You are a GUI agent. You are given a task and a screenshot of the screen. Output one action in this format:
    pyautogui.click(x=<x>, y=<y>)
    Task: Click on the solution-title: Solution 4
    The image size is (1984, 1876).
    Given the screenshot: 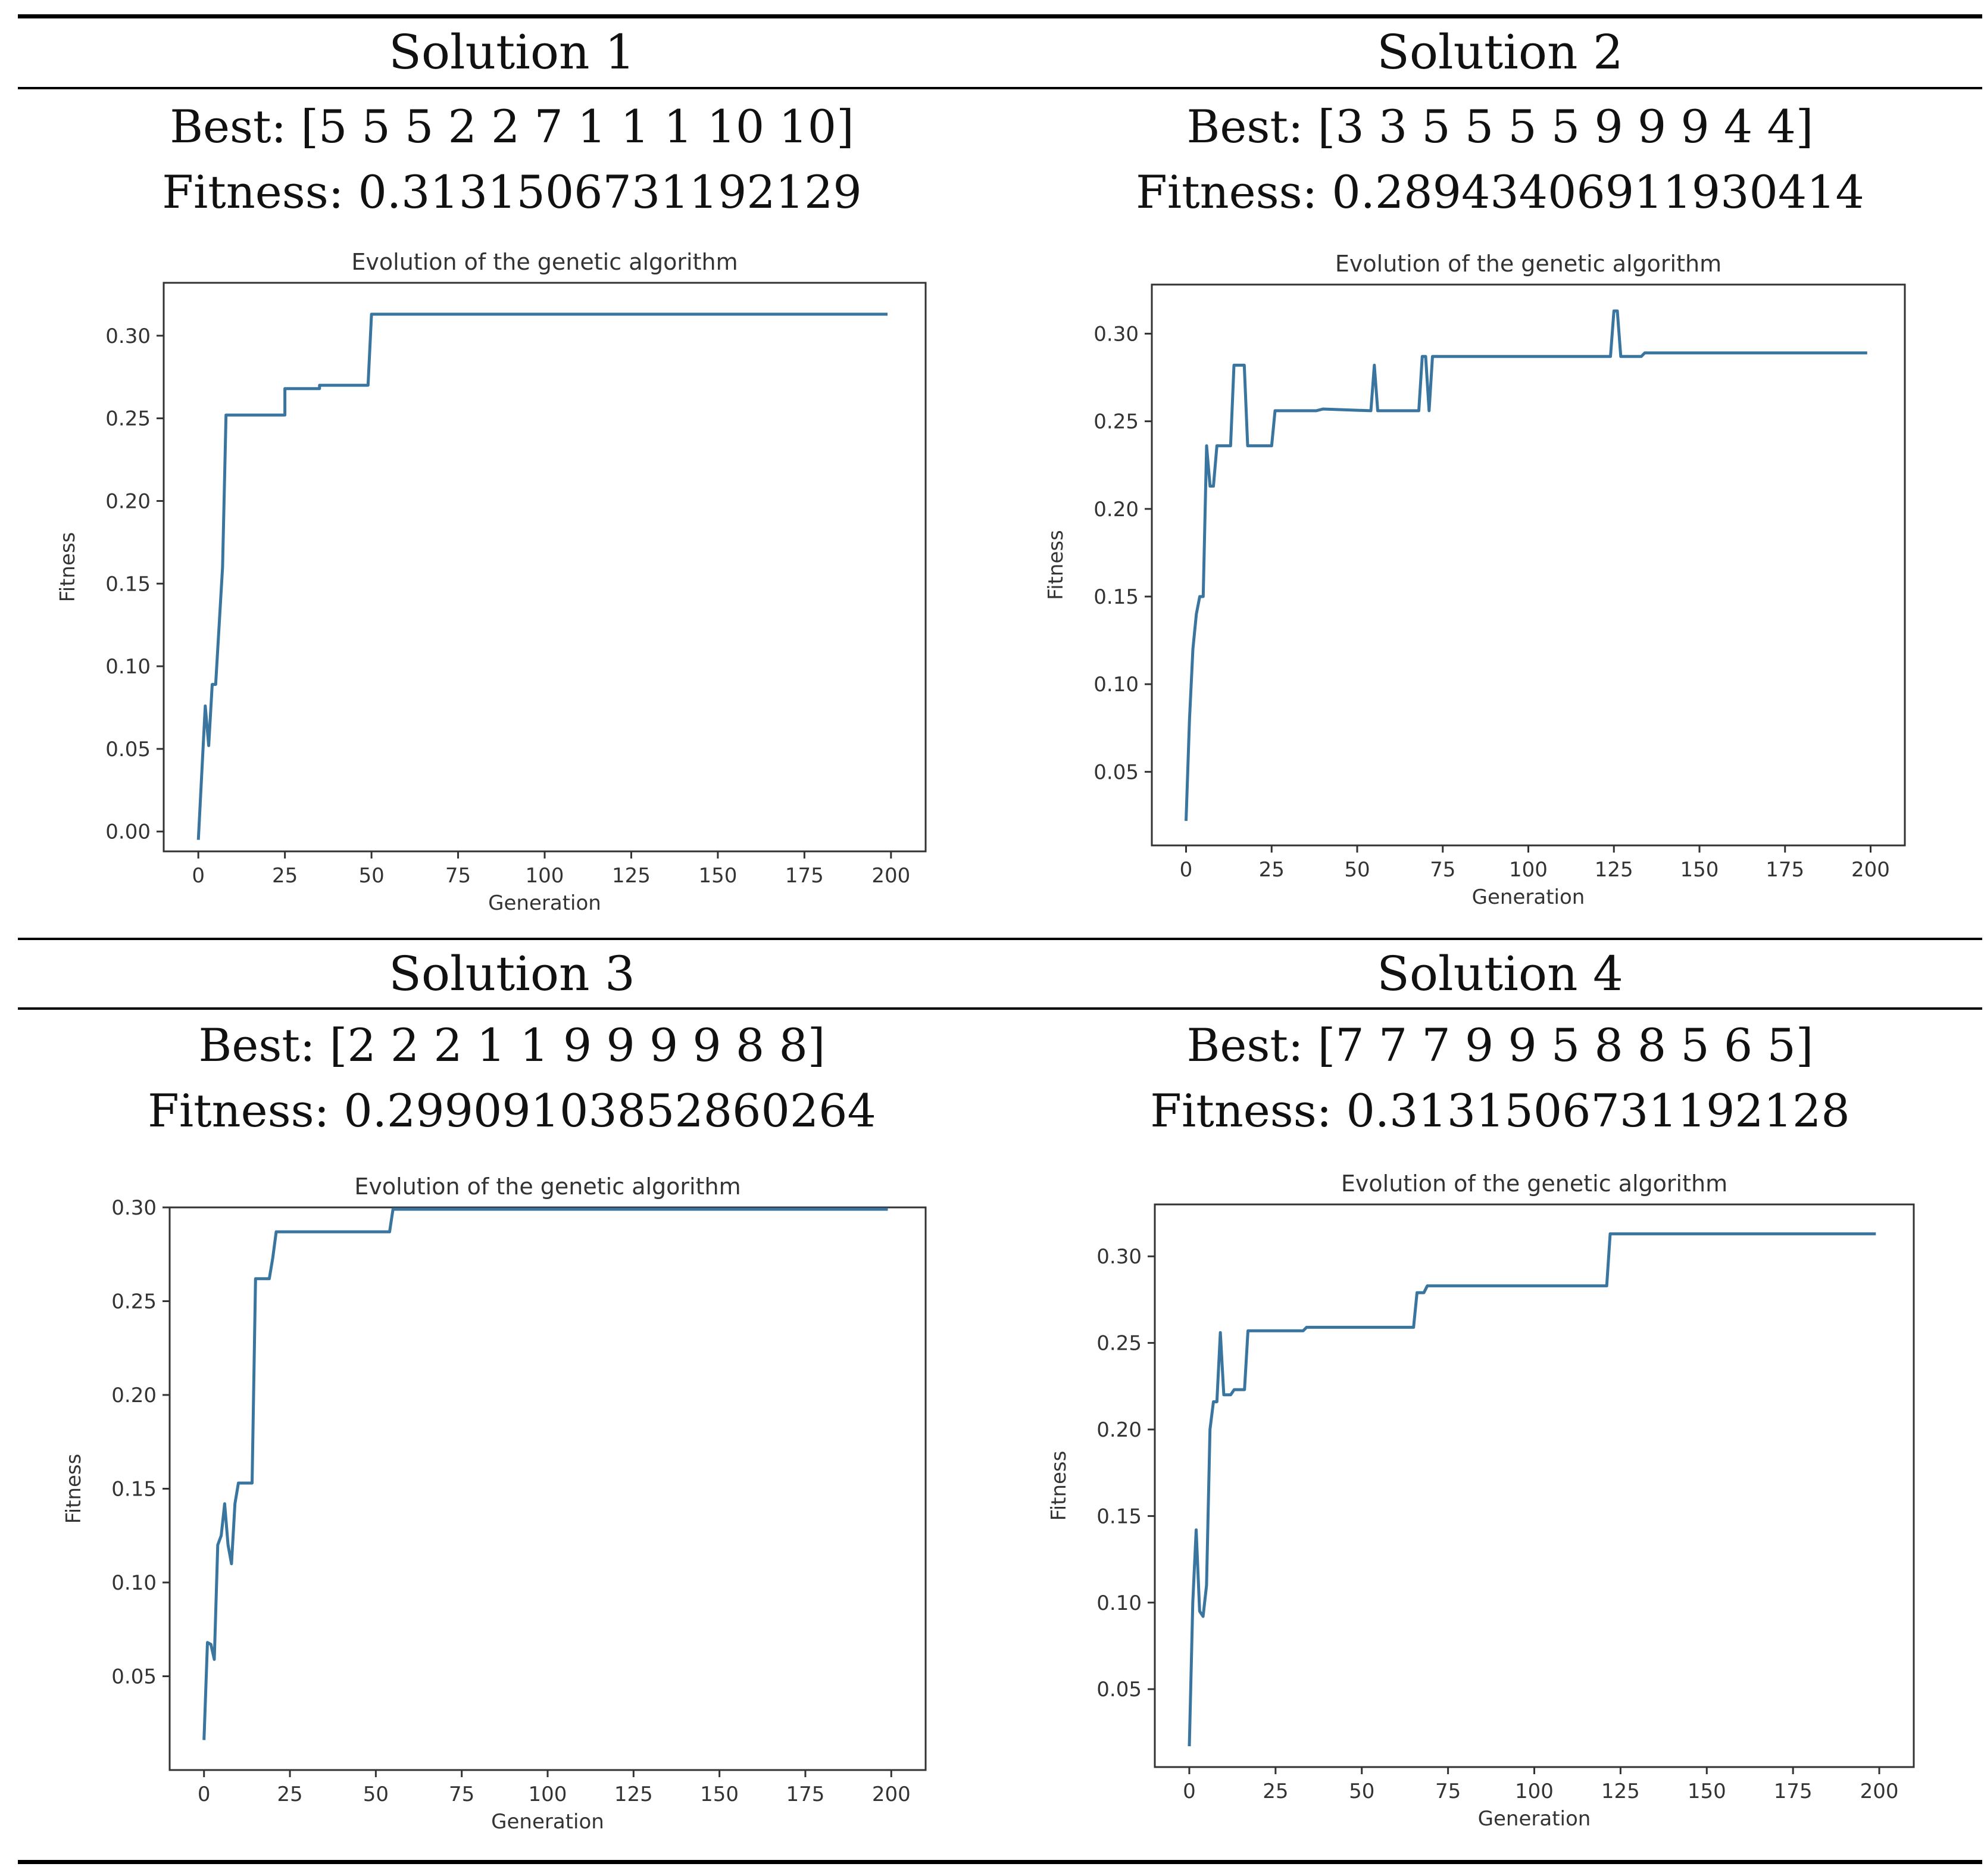 What is the action you would take?
    pyautogui.click(x=1500, y=973)
    